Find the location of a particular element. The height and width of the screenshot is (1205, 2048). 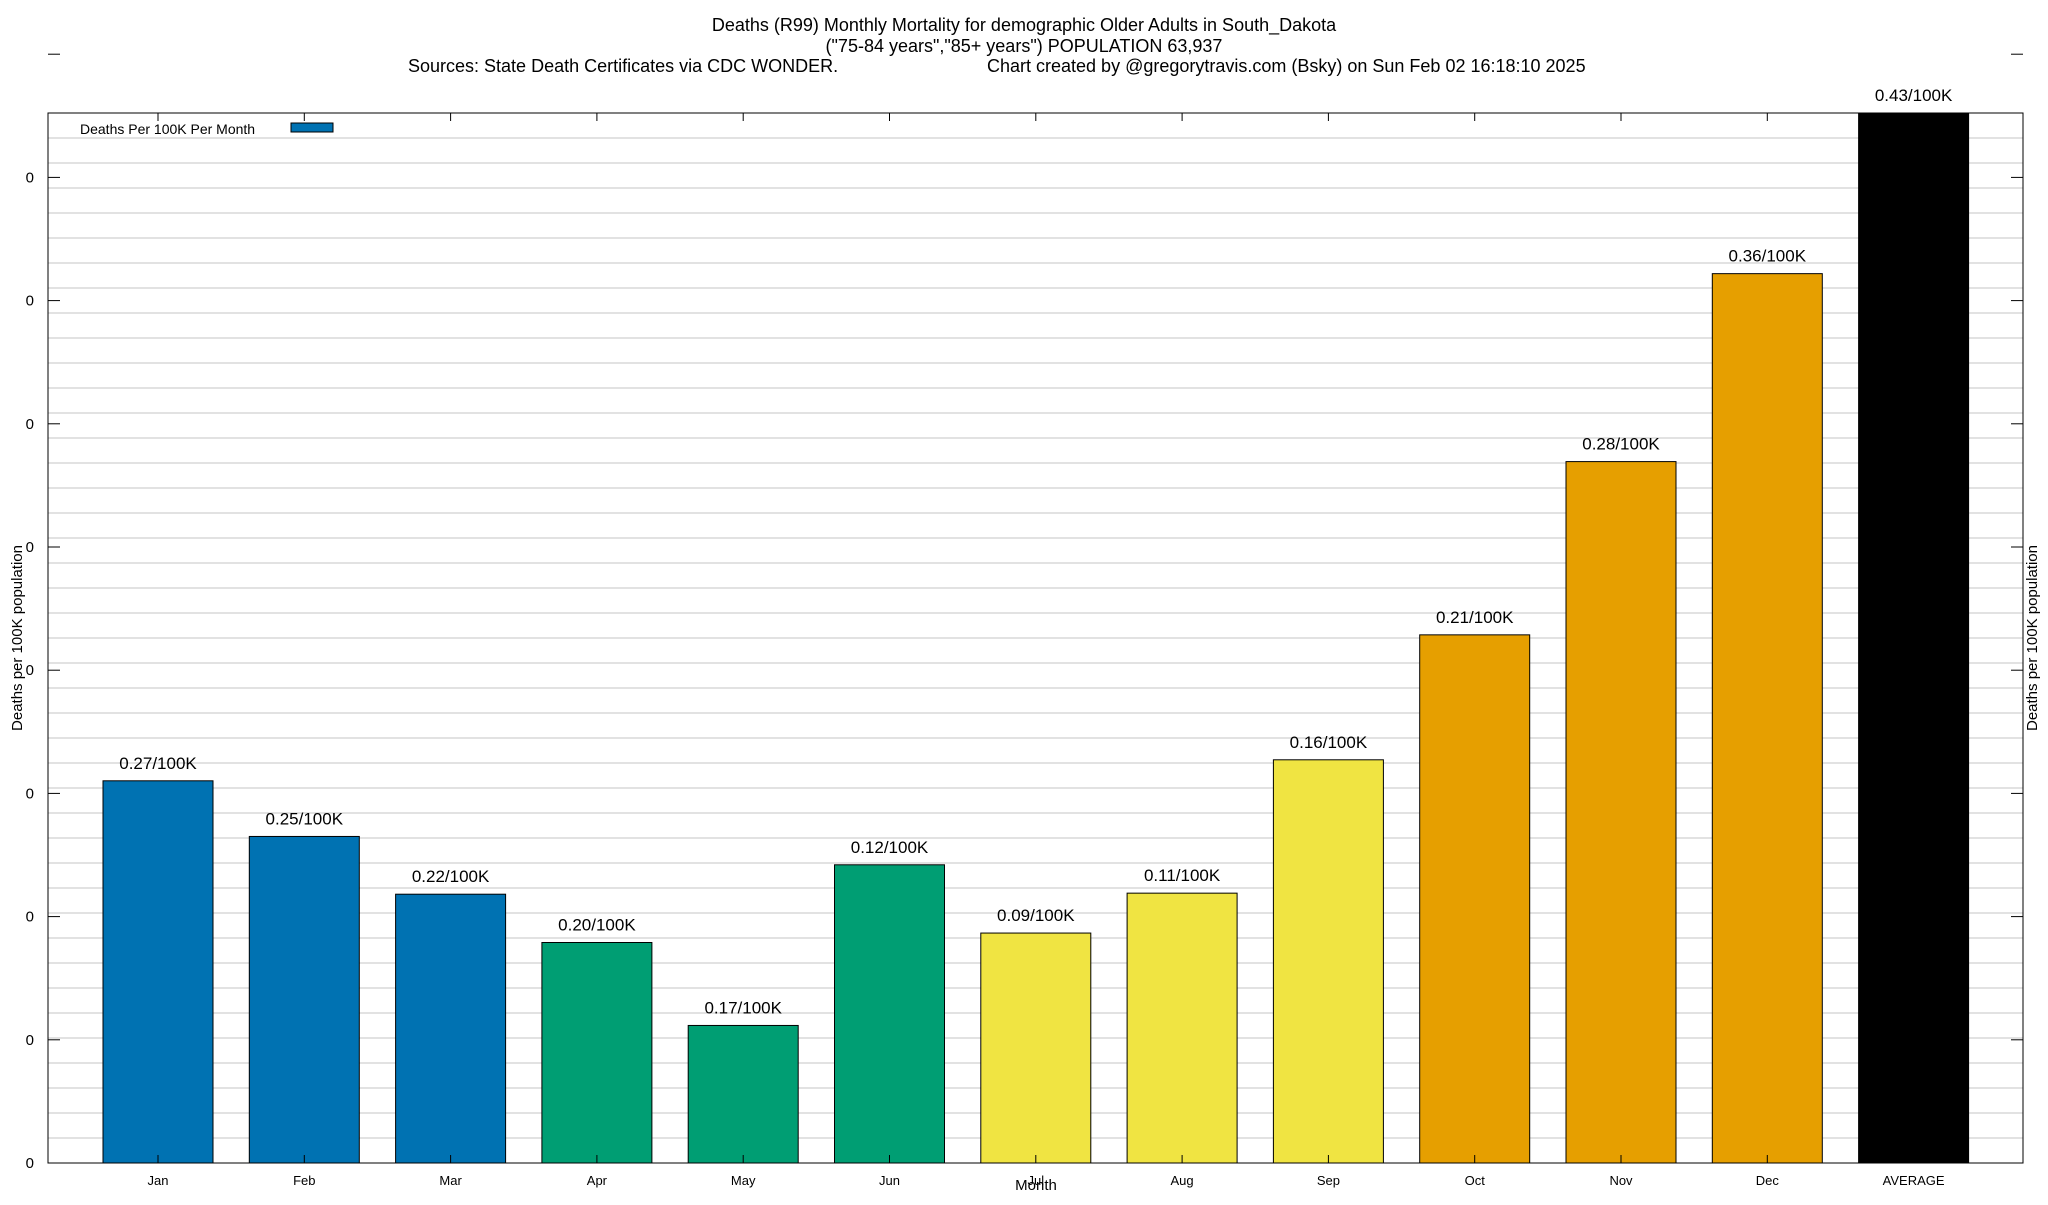

bar-value-label: 0.16/100K is located at coordinates (1329, 742).